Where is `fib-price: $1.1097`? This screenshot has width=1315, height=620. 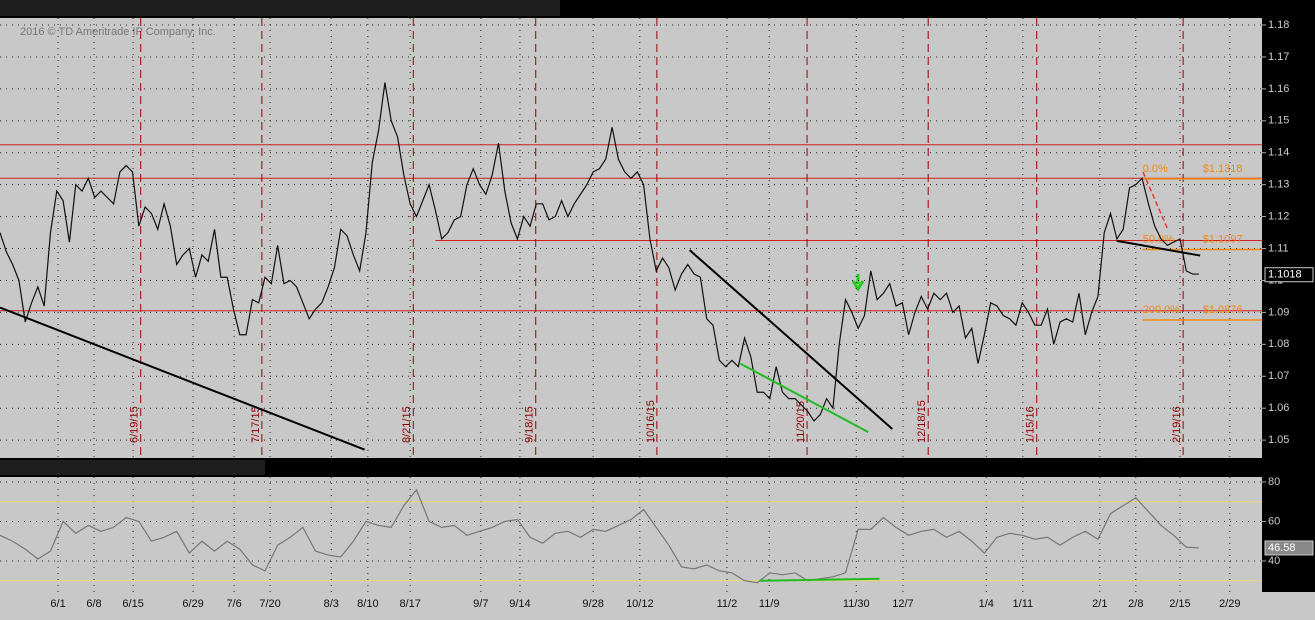 fib-price: $1.1097 is located at coordinates (1223, 239).